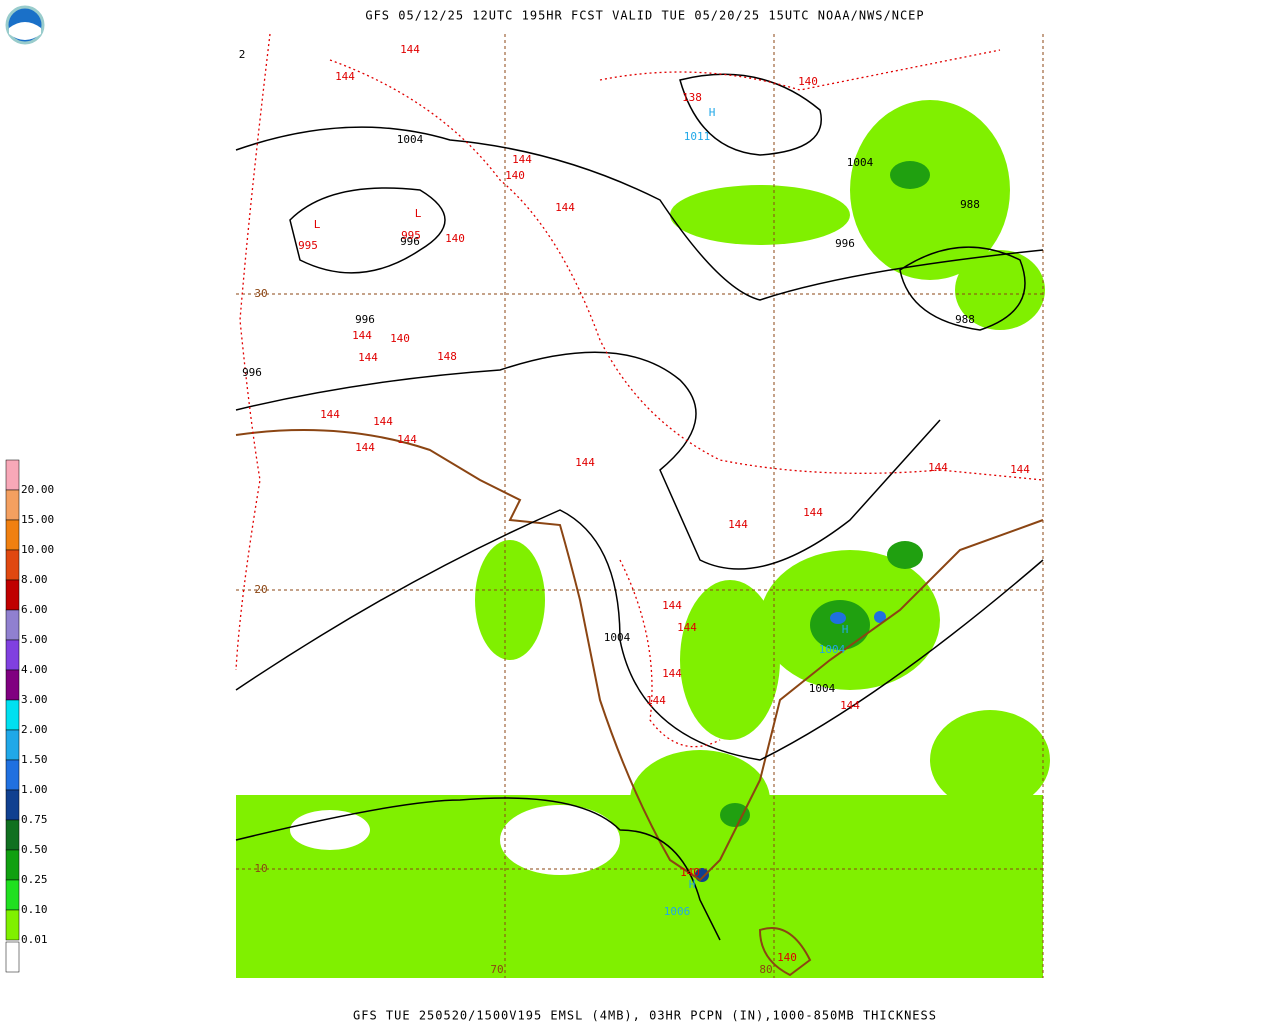 The height and width of the screenshot is (1024, 1280). I want to click on legend-label: 5.00, so click(34, 639).